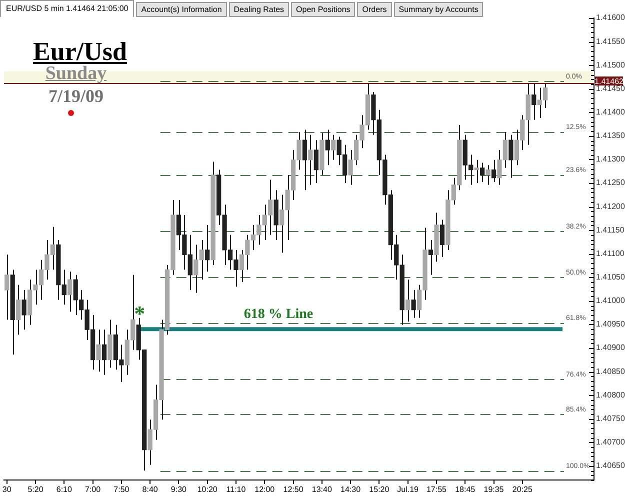  Describe the element at coordinates (437, 489) in the screenshot. I see `x-tick-label: 17:55` at that location.